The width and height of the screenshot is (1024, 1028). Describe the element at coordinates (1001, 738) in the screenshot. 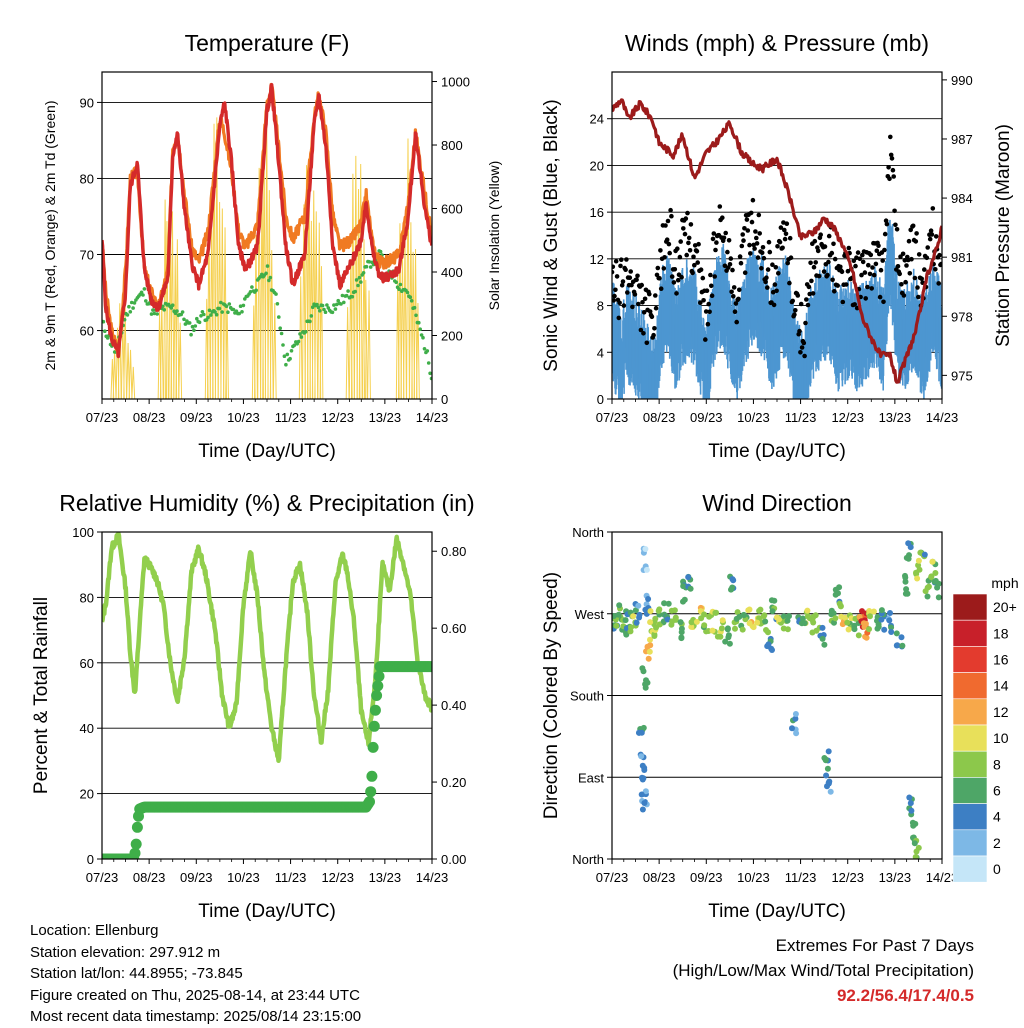

I see `colorbar-label: 10` at that location.